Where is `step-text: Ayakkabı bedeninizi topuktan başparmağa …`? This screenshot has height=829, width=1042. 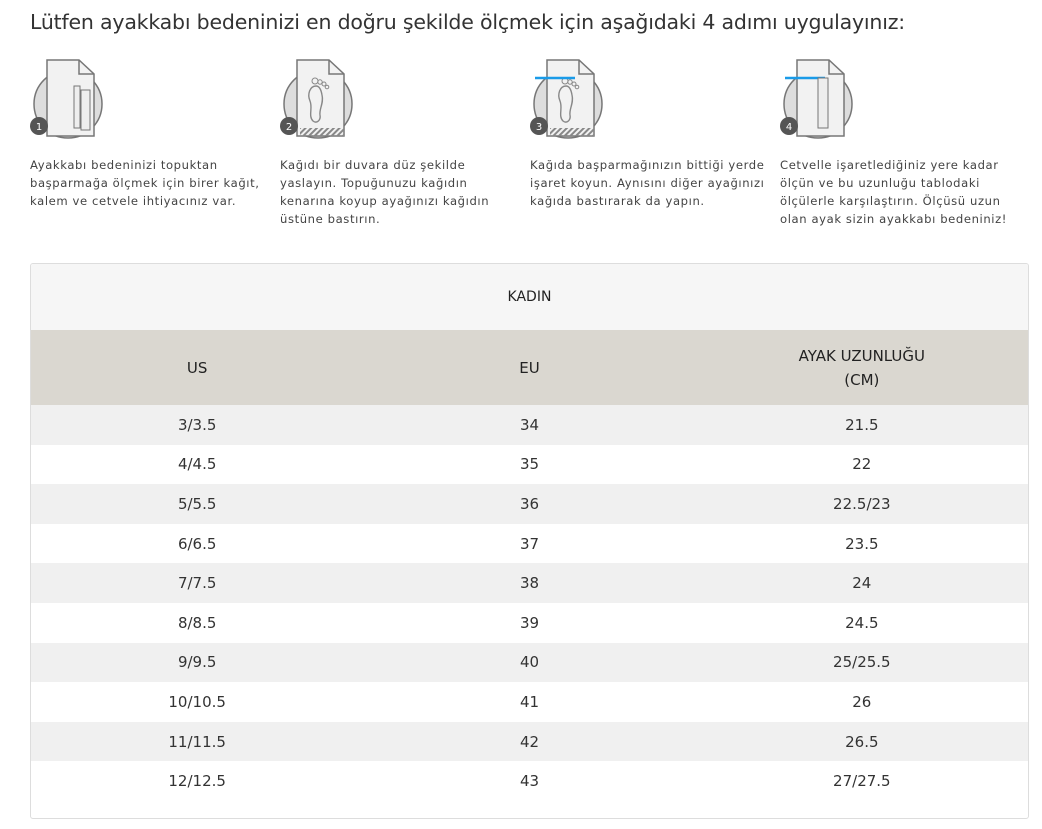
step-text: Ayakkabı bedeninizi topuktan başparmağa … is located at coordinates (145, 183).